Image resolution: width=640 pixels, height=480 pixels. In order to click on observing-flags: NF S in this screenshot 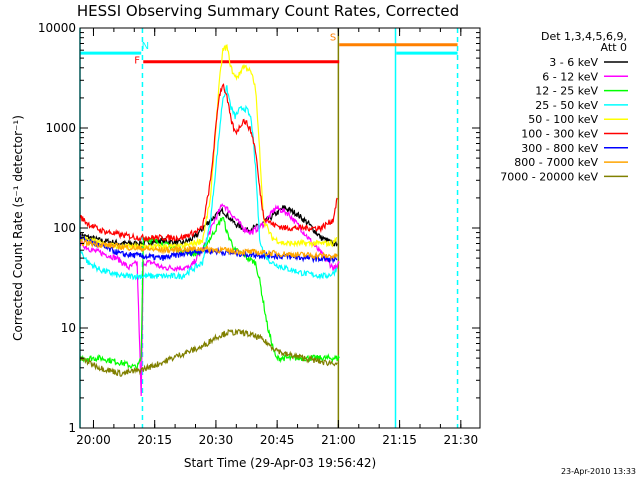, I will do `click(269, 50)`.